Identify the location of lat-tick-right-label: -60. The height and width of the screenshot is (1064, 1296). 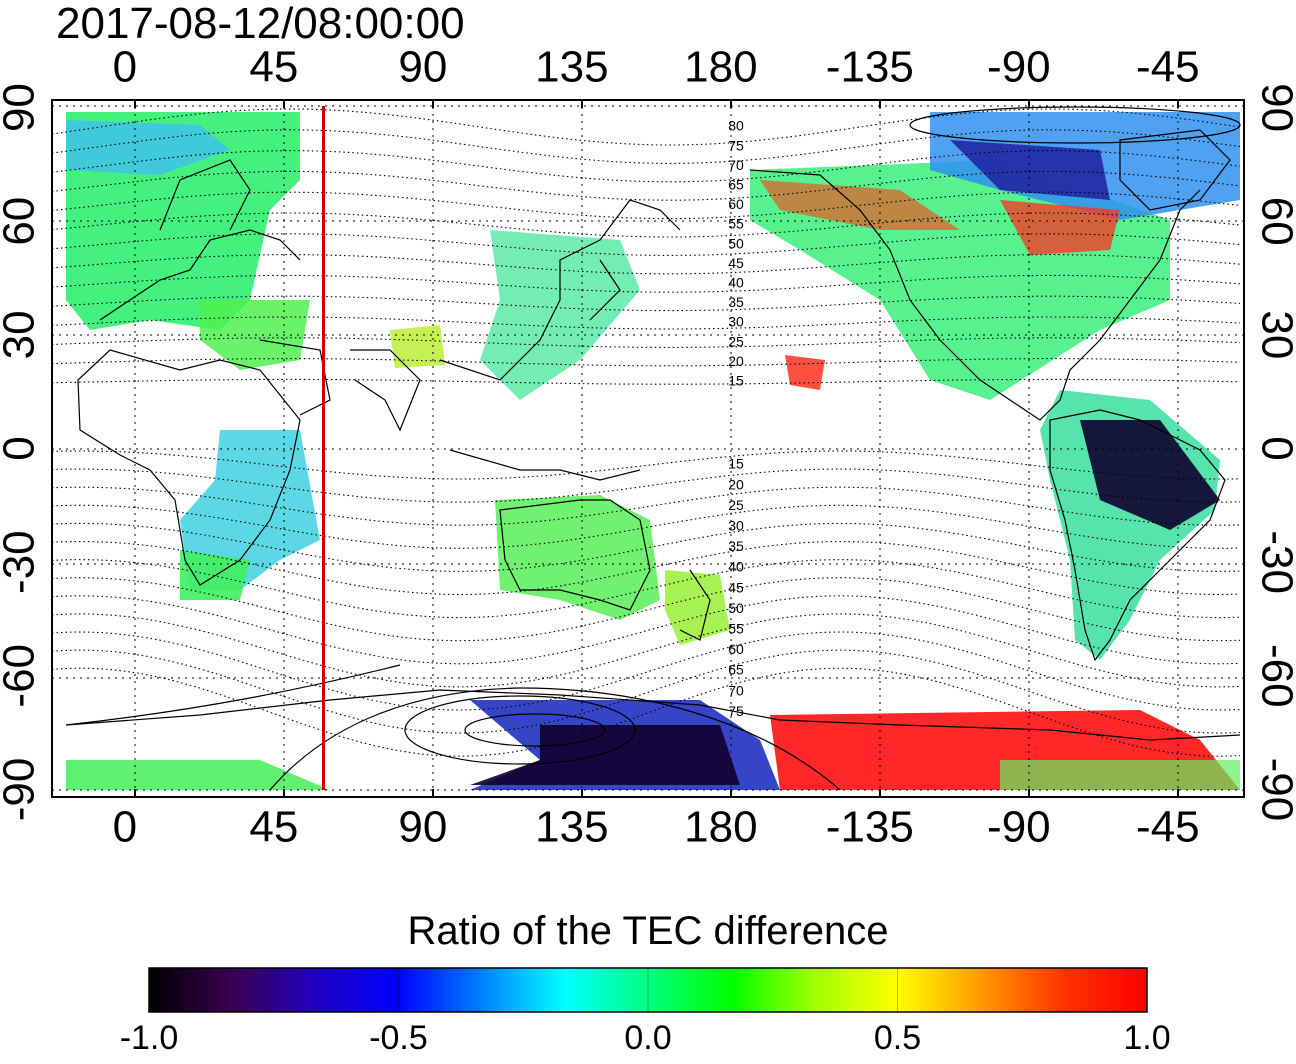
(1274, 676).